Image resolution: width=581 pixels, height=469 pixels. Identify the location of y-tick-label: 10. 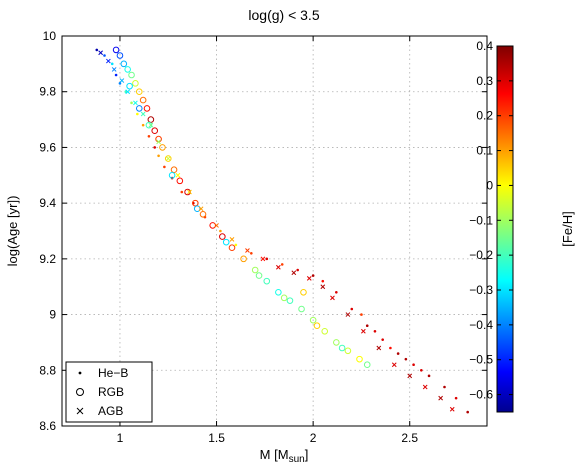
(50, 36).